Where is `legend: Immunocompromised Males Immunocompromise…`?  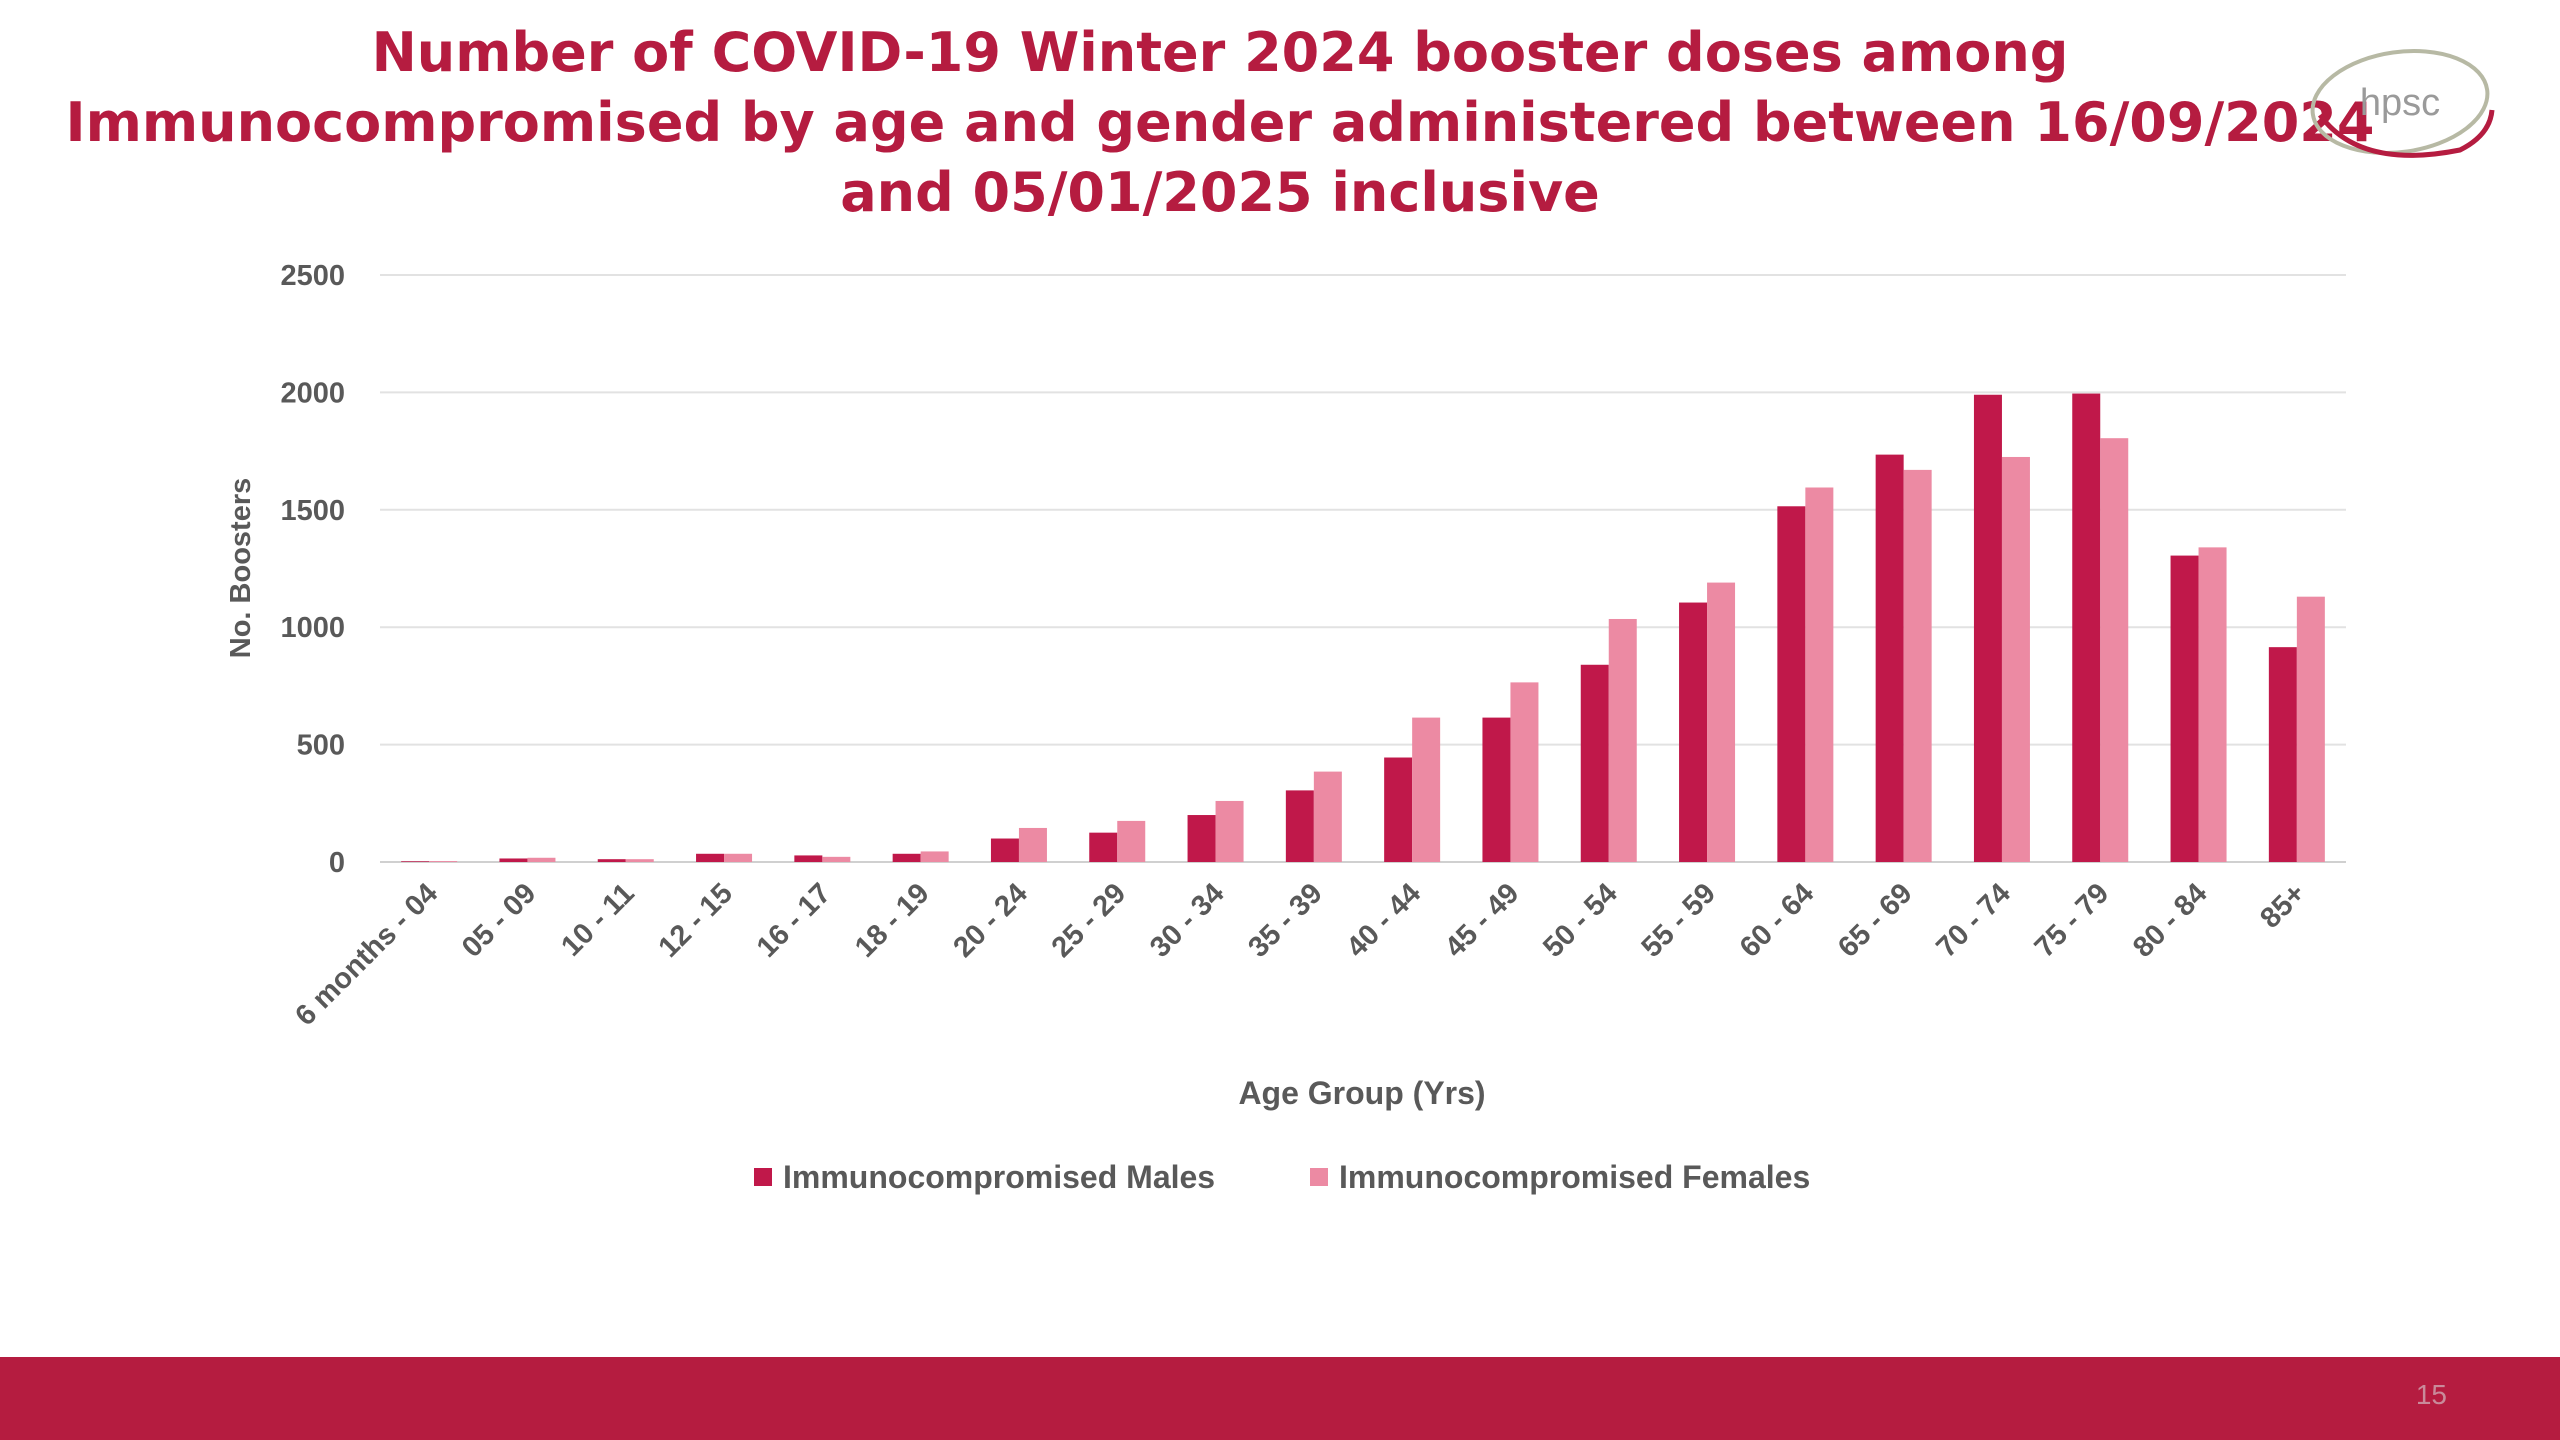
legend: Immunocompromised Males Immunocompromise… is located at coordinates (1282, 1177).